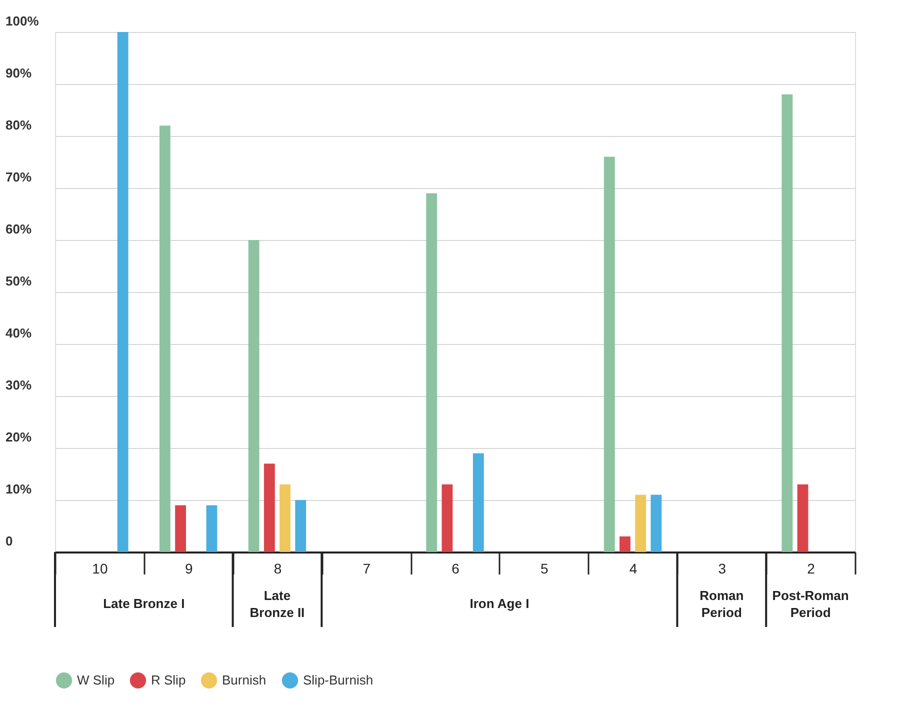 This screenshot has width=897, height=720. I want to click on y-tick-label: 50%, so click(19, 281).